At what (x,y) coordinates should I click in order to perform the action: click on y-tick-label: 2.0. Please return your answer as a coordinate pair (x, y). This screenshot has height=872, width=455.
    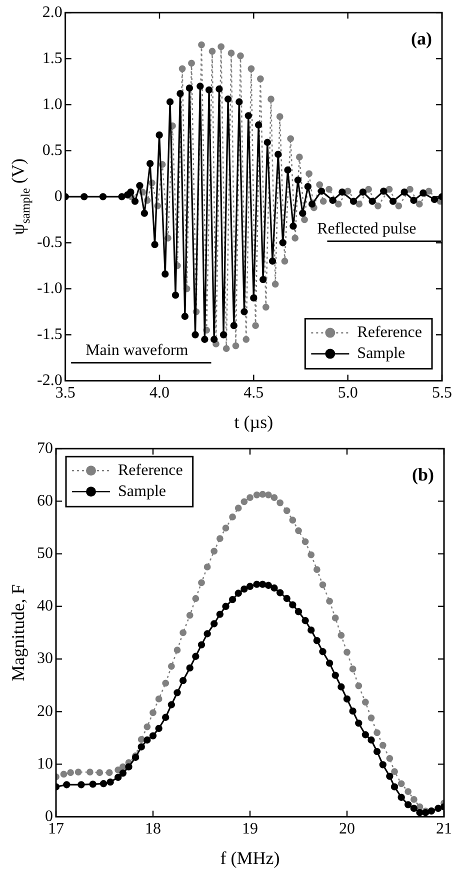
    Looking at the image, I should click on (52, 12).